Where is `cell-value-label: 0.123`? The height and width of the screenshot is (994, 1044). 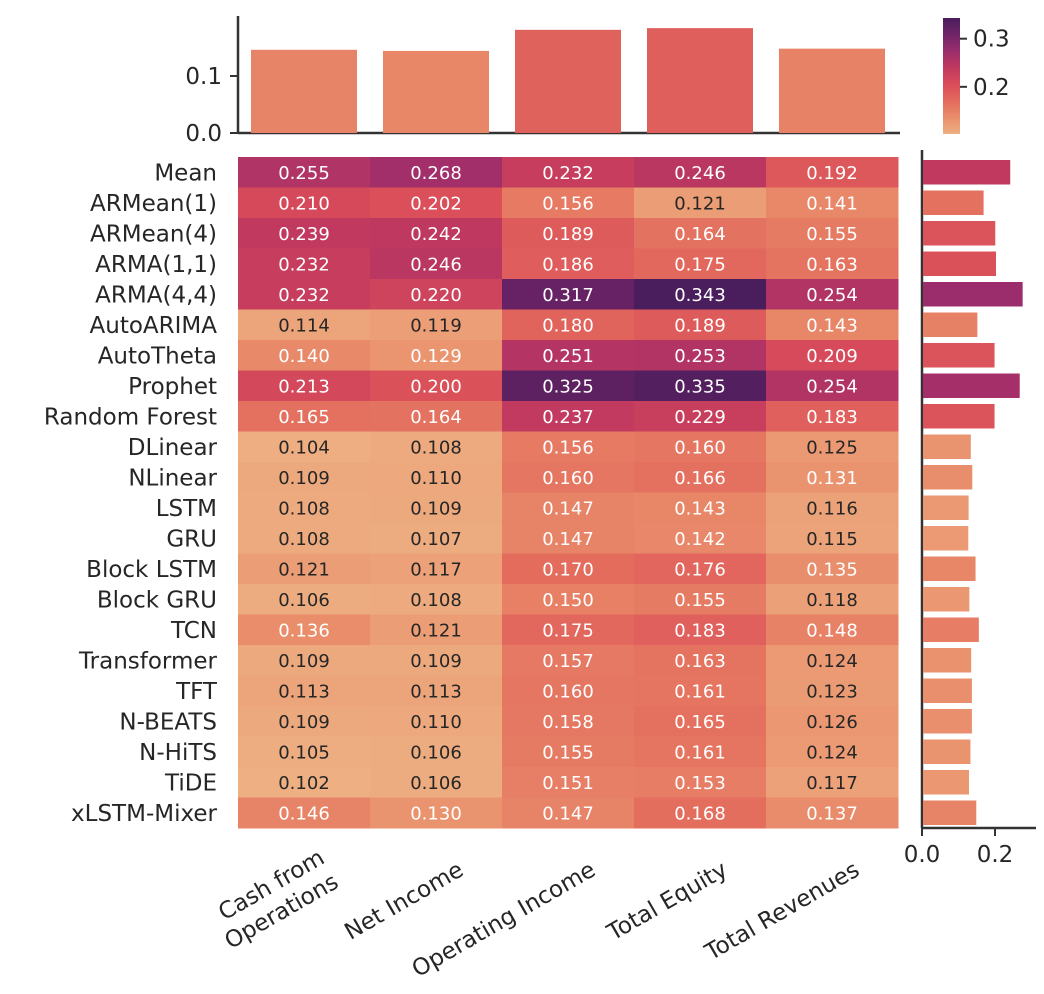
cell-value-label: 0.123 is located at coordinates (832, 691).